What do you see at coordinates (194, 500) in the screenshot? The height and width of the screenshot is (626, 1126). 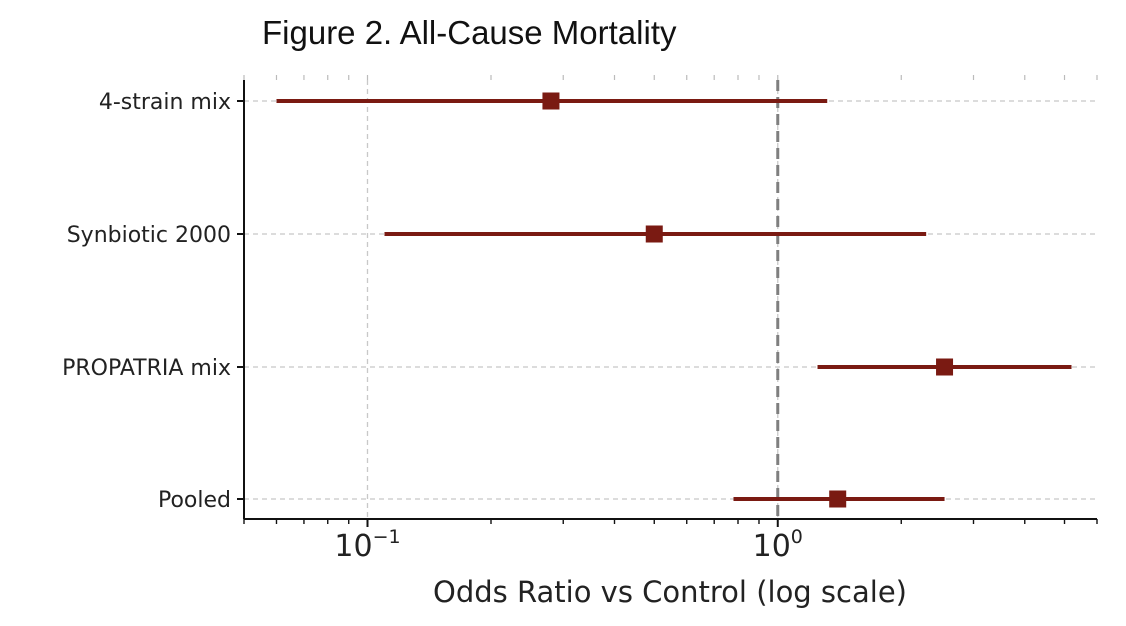 I see `y-tick-label: Pooled` at bounding box center [194, 500].